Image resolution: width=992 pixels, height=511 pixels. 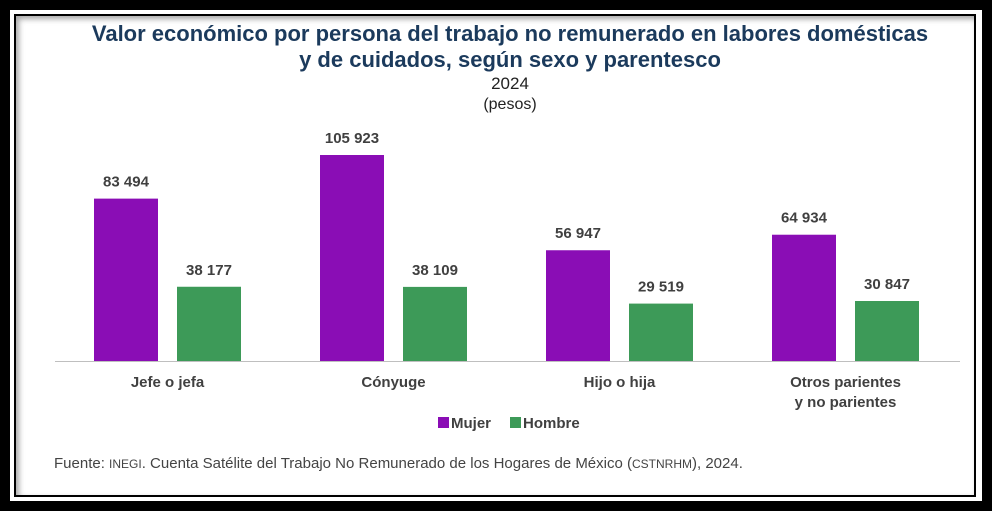 What do you see at coordinates (443, 422) in the screenshot?
I see `legend-swatch-mujer` at bounding box center [443, 422].